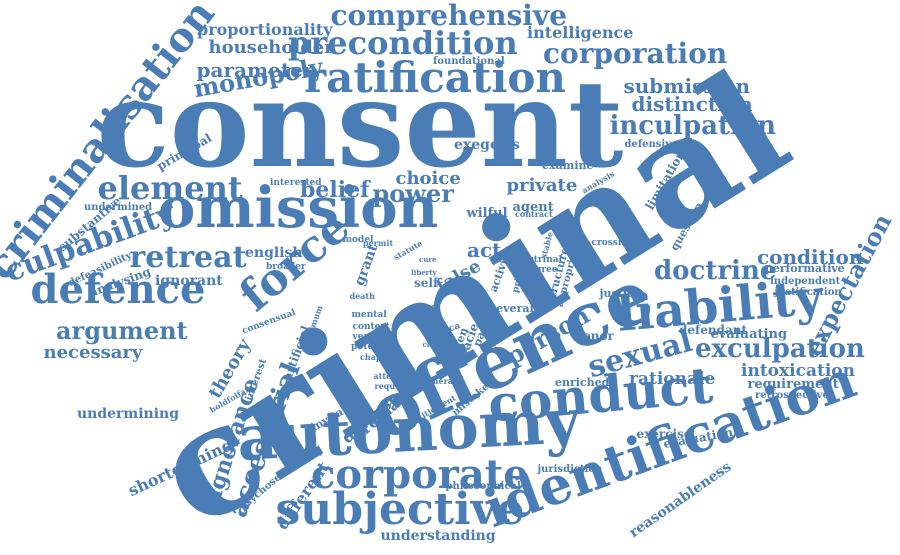 This screenshot has width=900, height=555. What do you see at coordinates (438, 536) in the screenshot?
I see `word-understanding: understanding` at bounding box center [438, 536].